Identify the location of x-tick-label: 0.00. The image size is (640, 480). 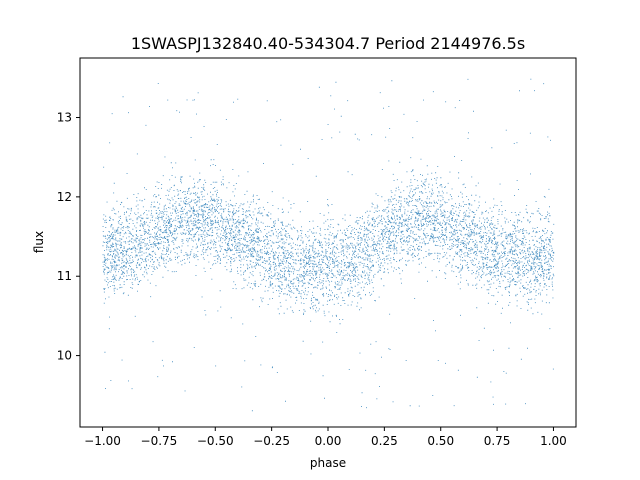
(328, 441).